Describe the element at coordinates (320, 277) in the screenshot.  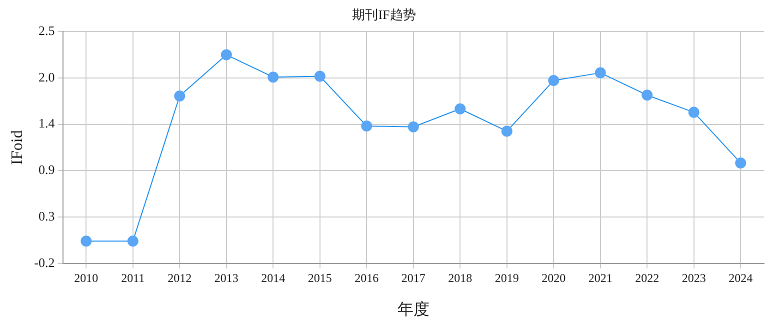
I see `x-tick-label: 2015` at that location.